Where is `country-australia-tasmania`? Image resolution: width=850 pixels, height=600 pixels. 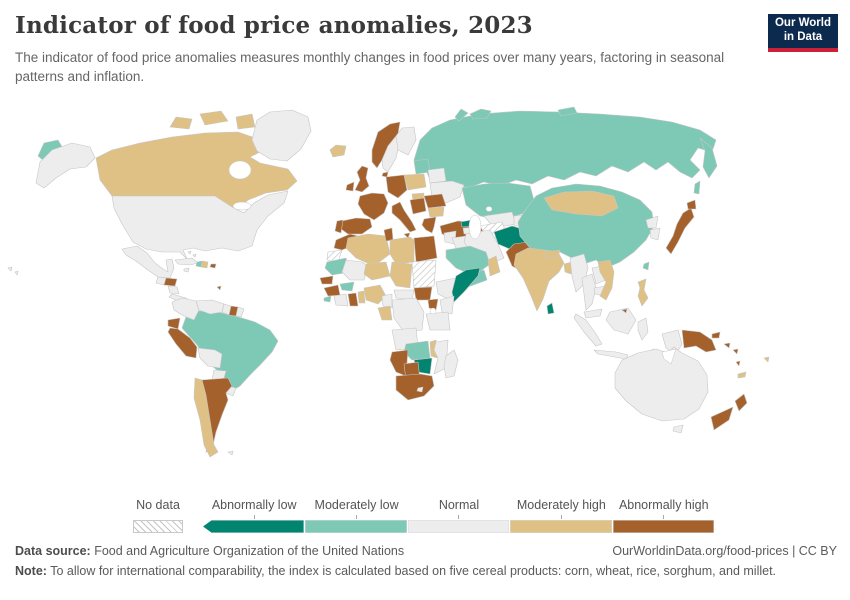
country-australia-tasmania is located at coordinates (678, 429).